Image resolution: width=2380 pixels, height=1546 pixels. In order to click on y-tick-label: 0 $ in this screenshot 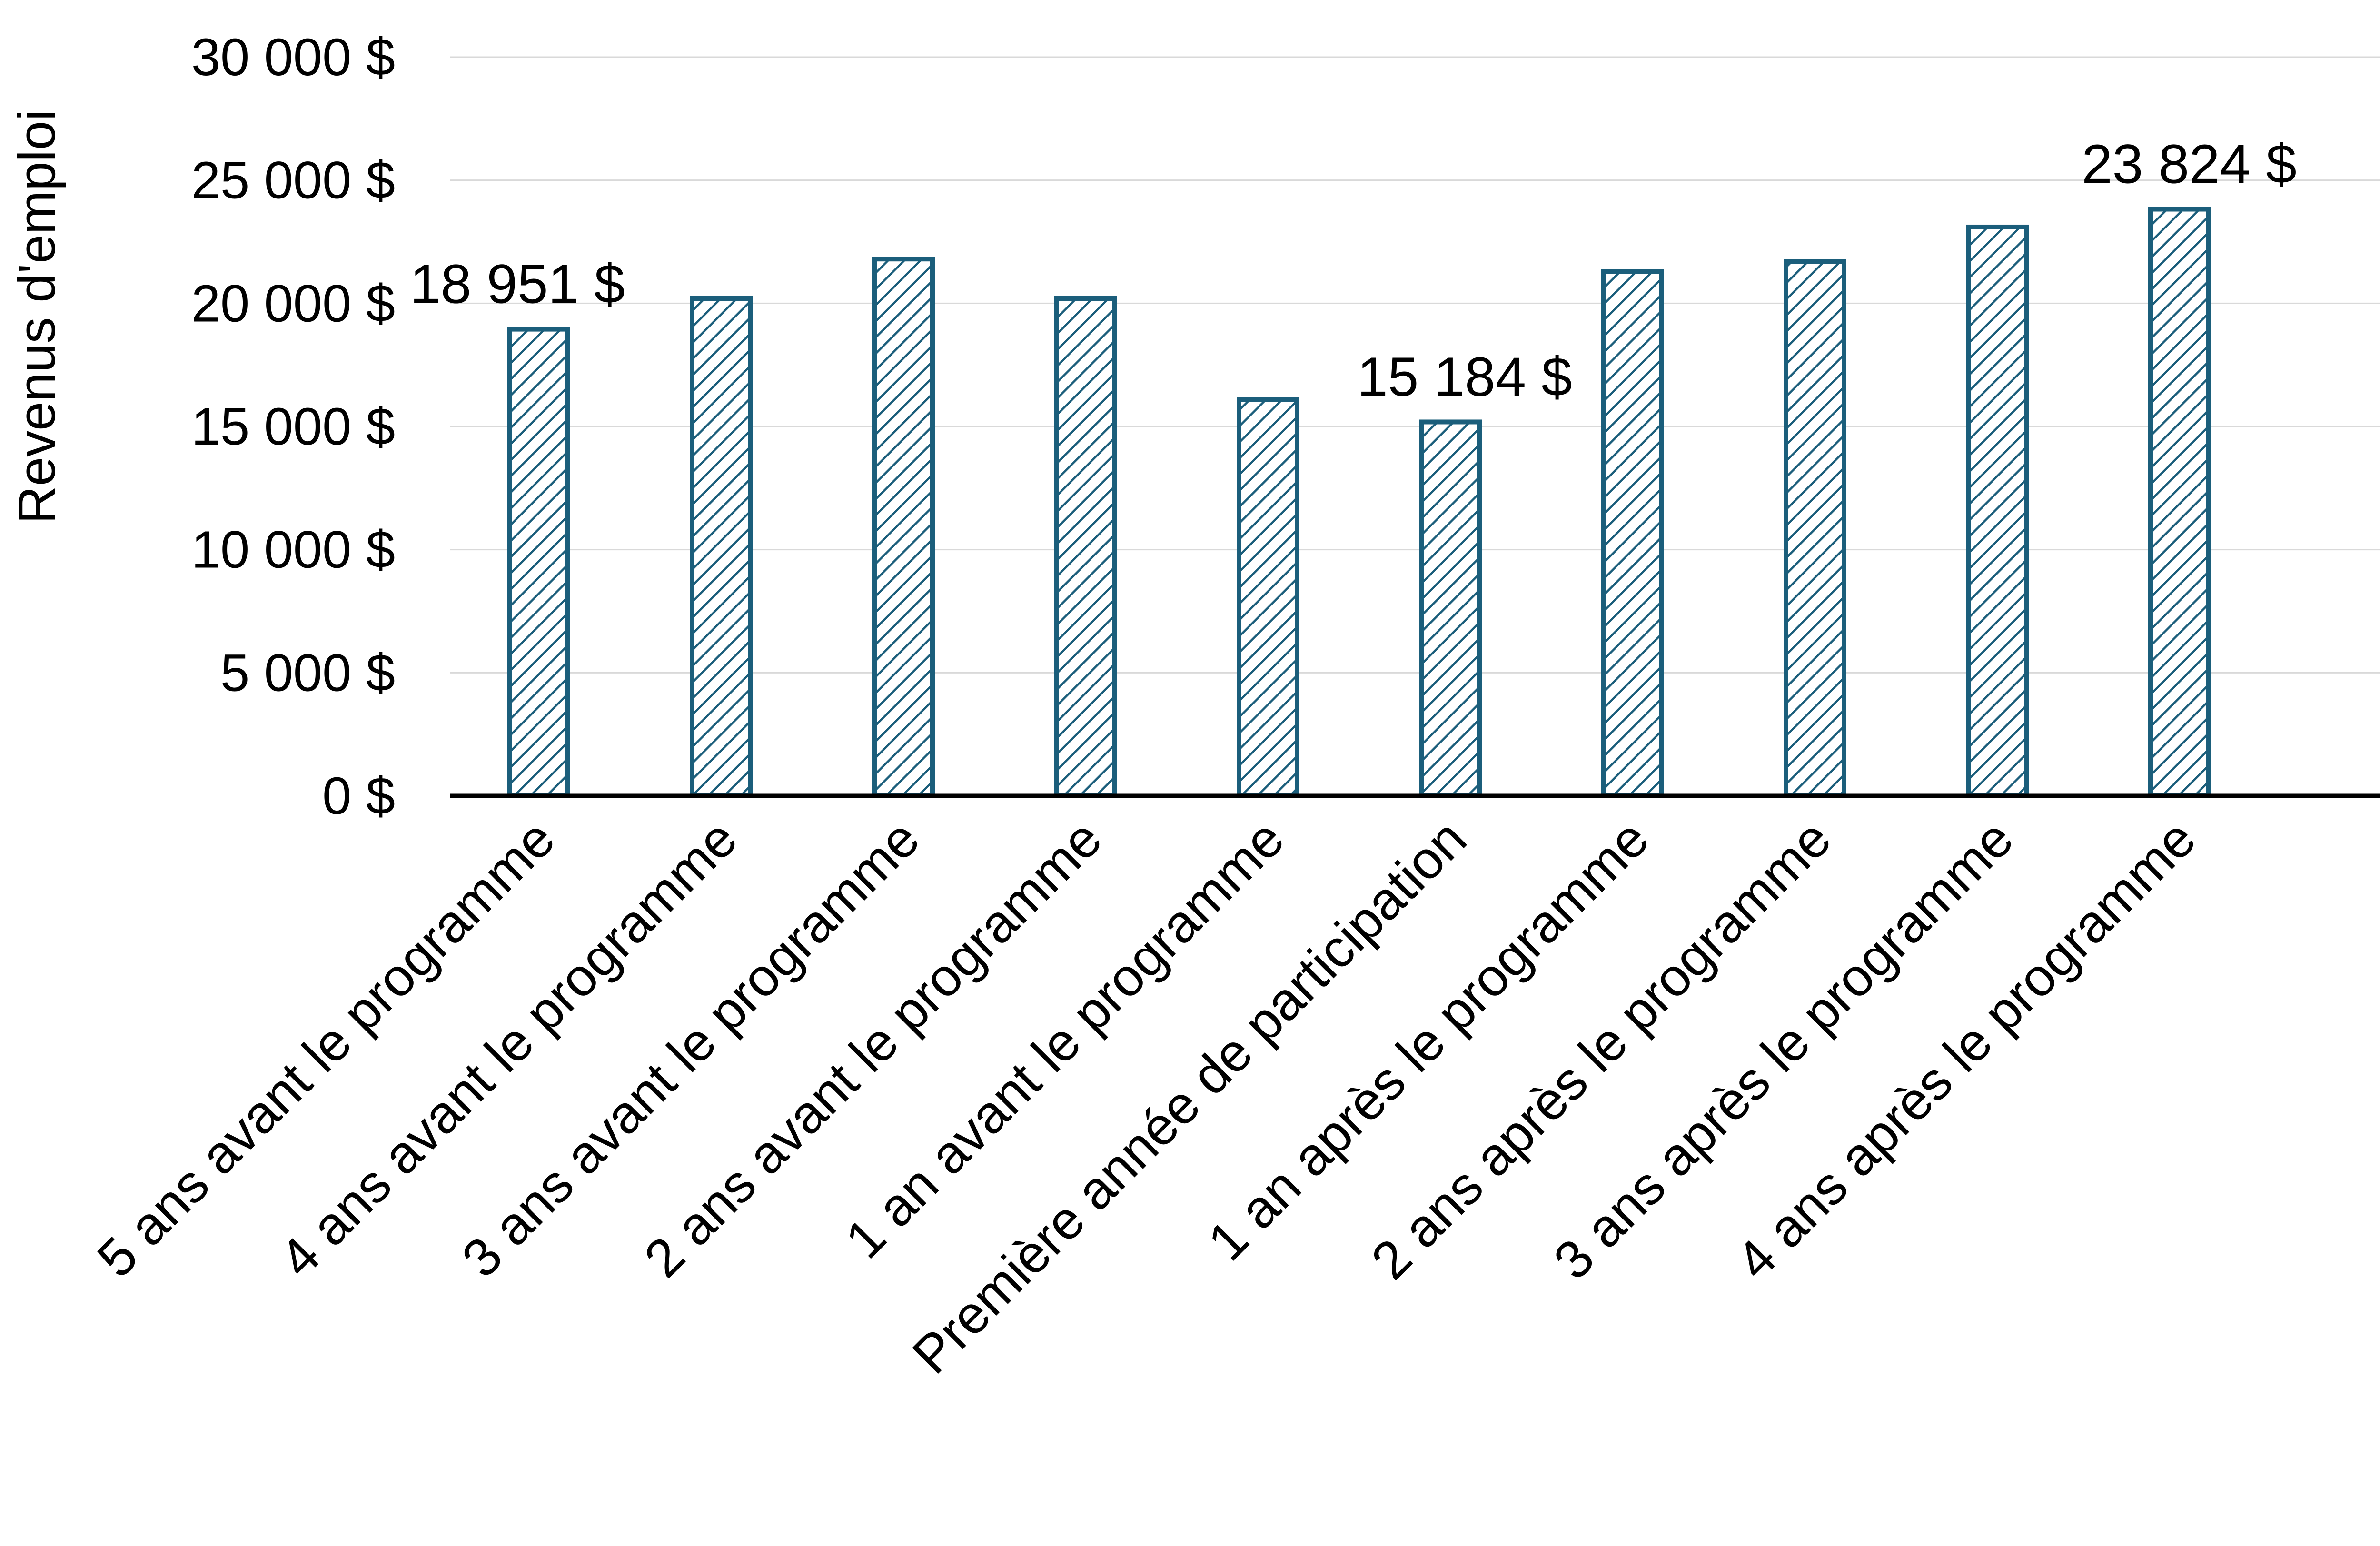, I will do `click(358, 796)`.